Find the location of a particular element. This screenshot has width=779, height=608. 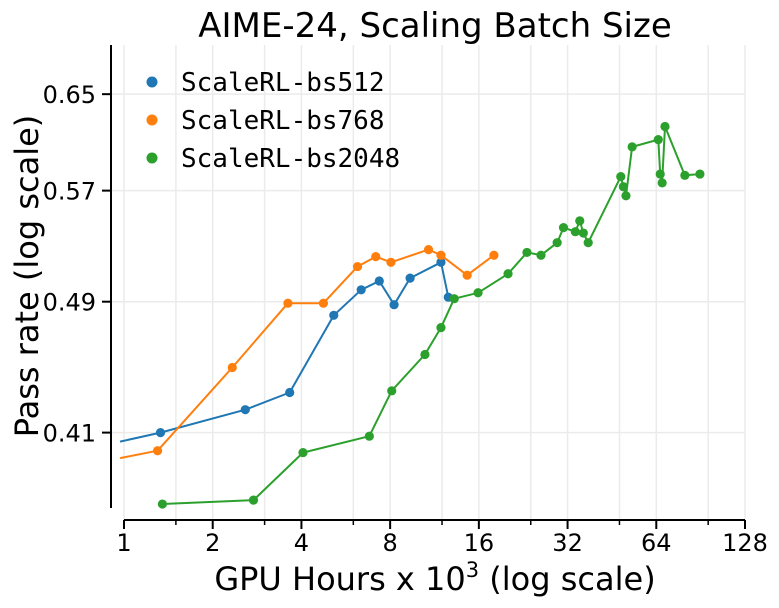

x-tick-label: 8 is located at coordinates (390, 543).